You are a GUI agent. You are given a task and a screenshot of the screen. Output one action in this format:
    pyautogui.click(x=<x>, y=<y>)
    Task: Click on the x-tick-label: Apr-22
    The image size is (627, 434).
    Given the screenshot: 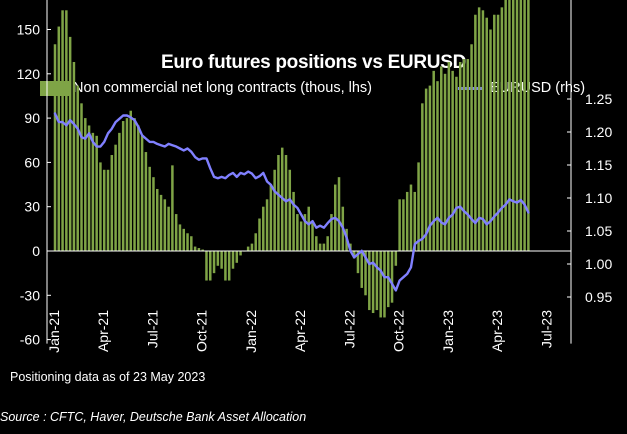 What is the action you would take?
    pyautogui.click(x=300, y=331)
    